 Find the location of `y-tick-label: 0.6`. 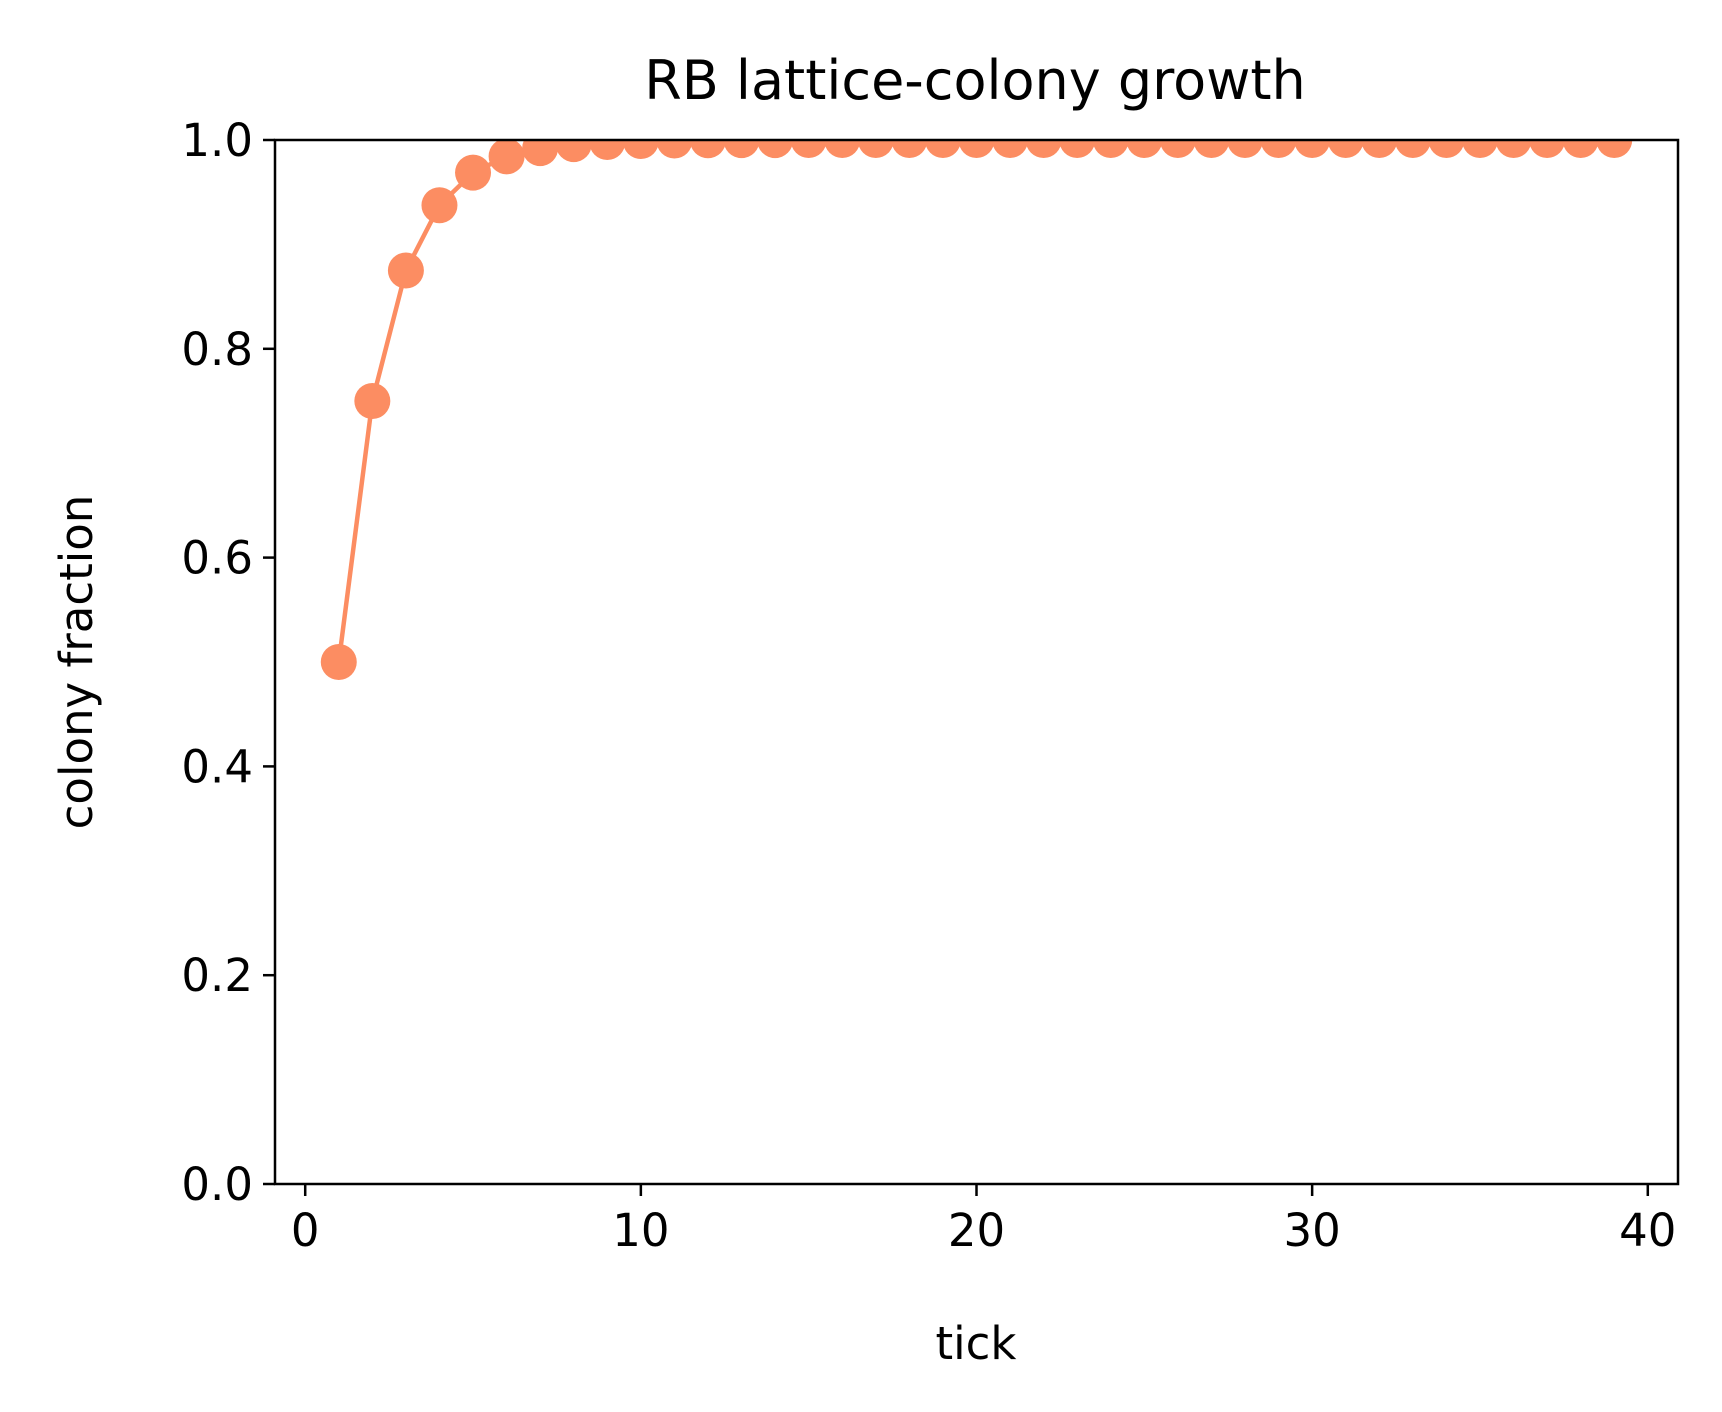

y-tick-label: 0.6 is located at coordinates (217, 558).